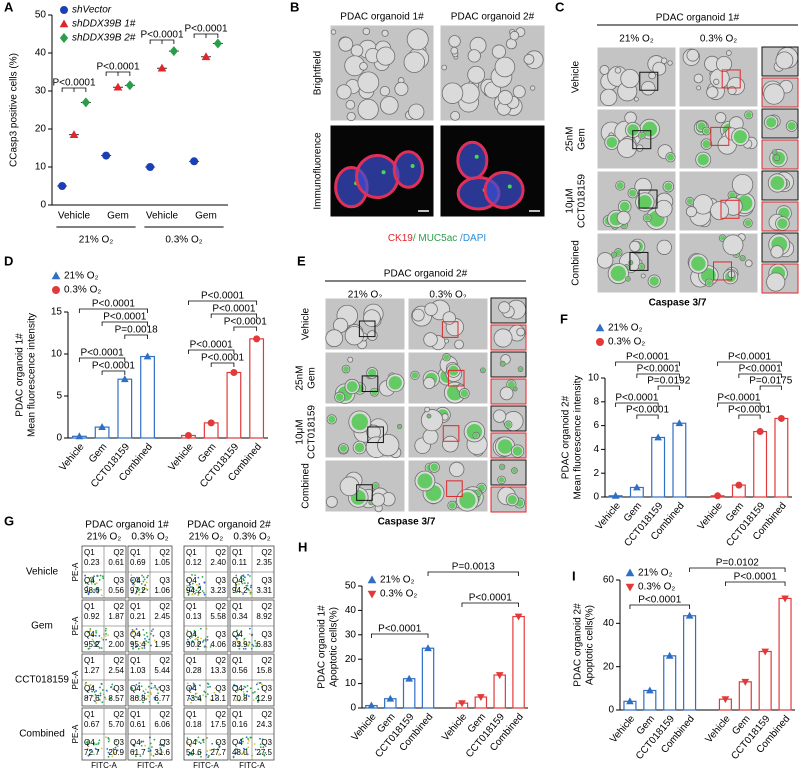  Describe the element at coordinates (220, 552) in the screenshot. I see `quadrant-label: Q2` at that location.